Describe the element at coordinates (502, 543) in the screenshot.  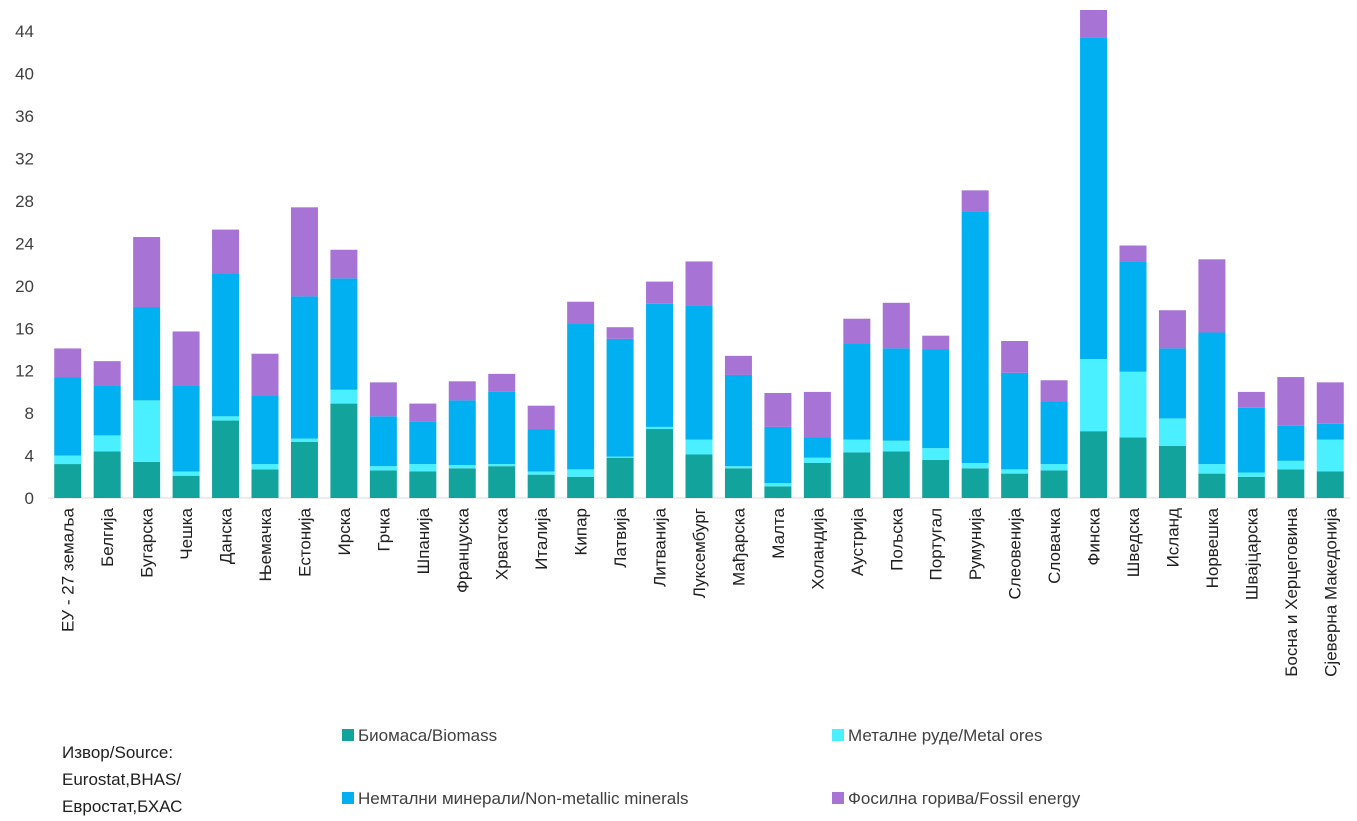
I see `x-tick-label: Хрватска` at that location.